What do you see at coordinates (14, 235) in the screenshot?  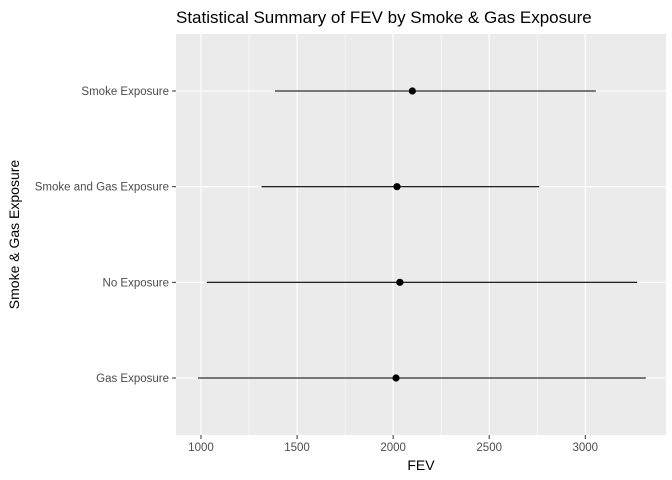 I see `y-axis-title: Smoke & Gas Exposure` at bounding box center [14, 235].